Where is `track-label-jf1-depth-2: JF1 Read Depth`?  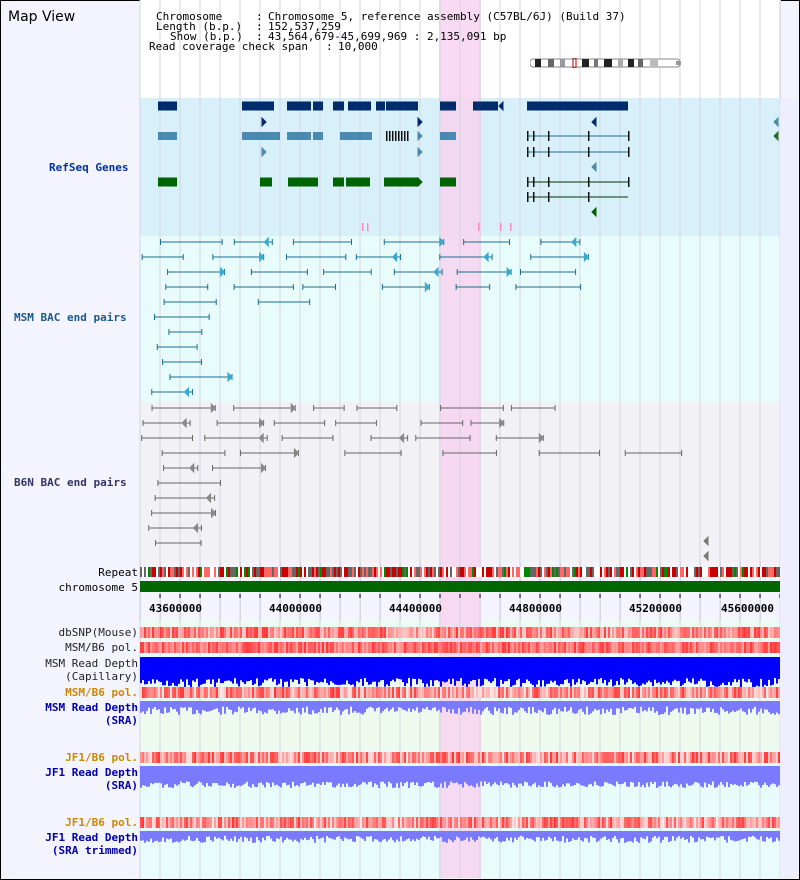
track-label-jf1-depth-2: JF1 Read Depth is located at coordinates (91, 837).